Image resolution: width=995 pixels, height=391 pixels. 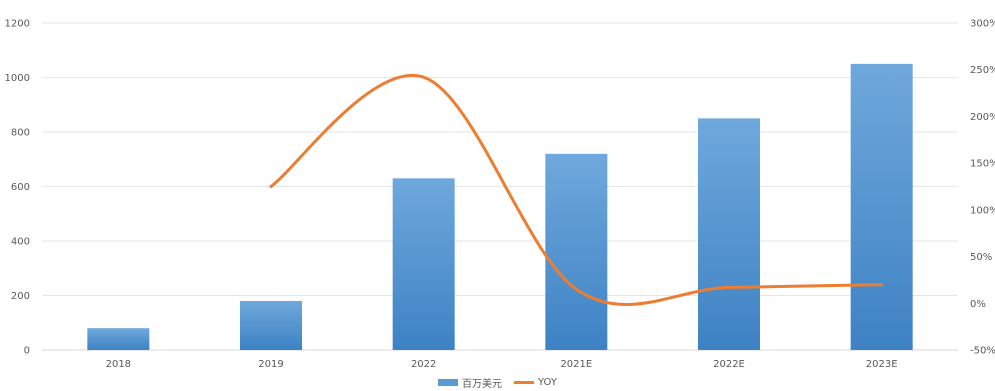 What do you see at coordinates (982, 210) in the screenshot?
I see `right-tick-label: 100%` at bounding box center [982, 210].